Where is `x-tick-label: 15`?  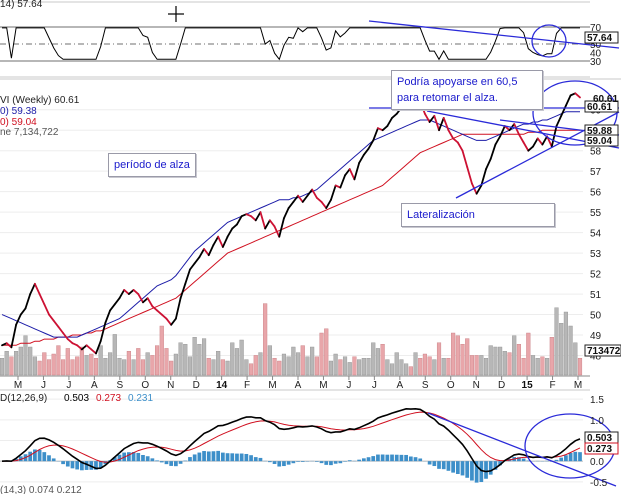
x-tick-label: 15 is located at coordinates (528, 385).